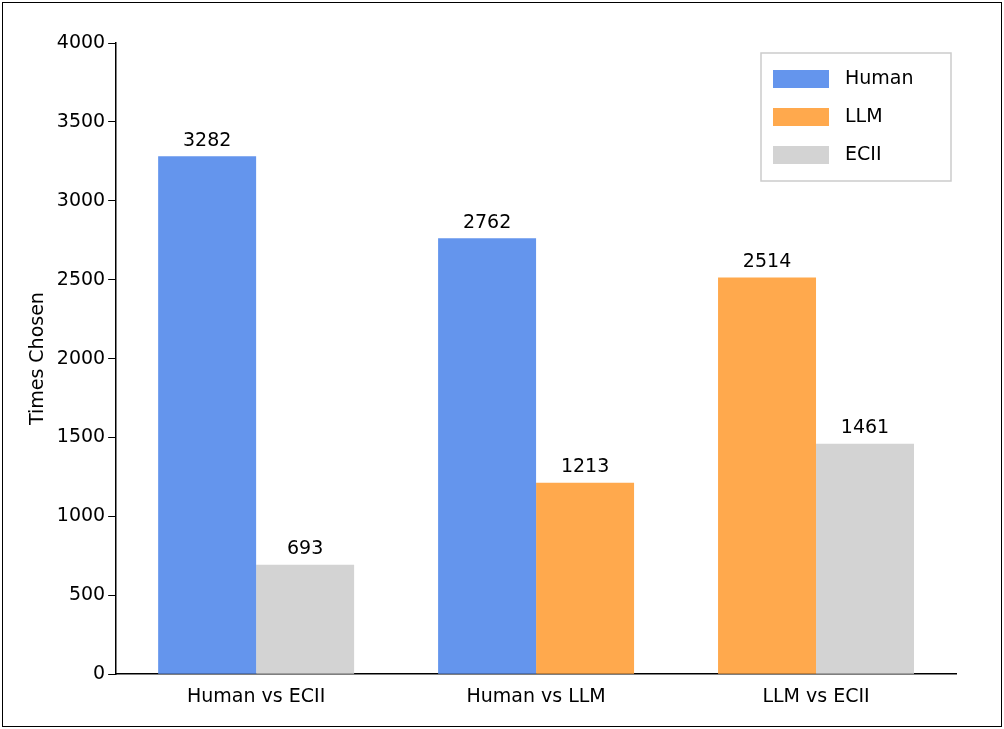  Describe the element at coordinates (865, 426) in the screenshot. I see `data-label: 1461` at that location.